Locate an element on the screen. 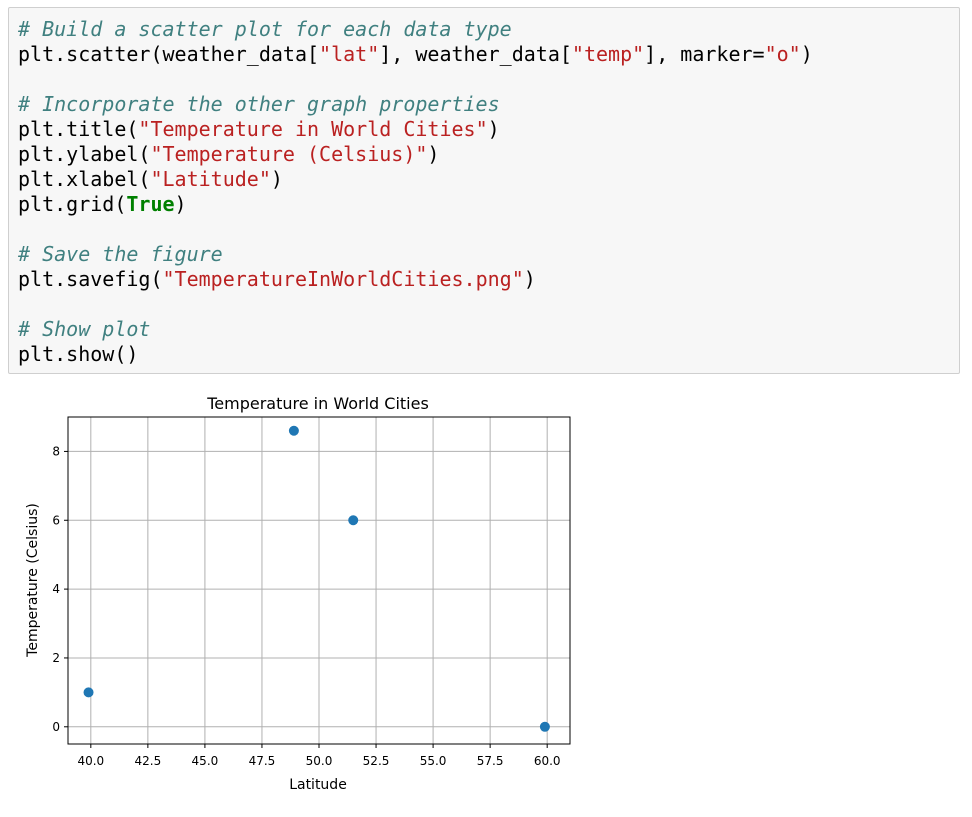 The image size is (972, 817). code-token-plain: ], marker= is located at coordinates (704, 54).